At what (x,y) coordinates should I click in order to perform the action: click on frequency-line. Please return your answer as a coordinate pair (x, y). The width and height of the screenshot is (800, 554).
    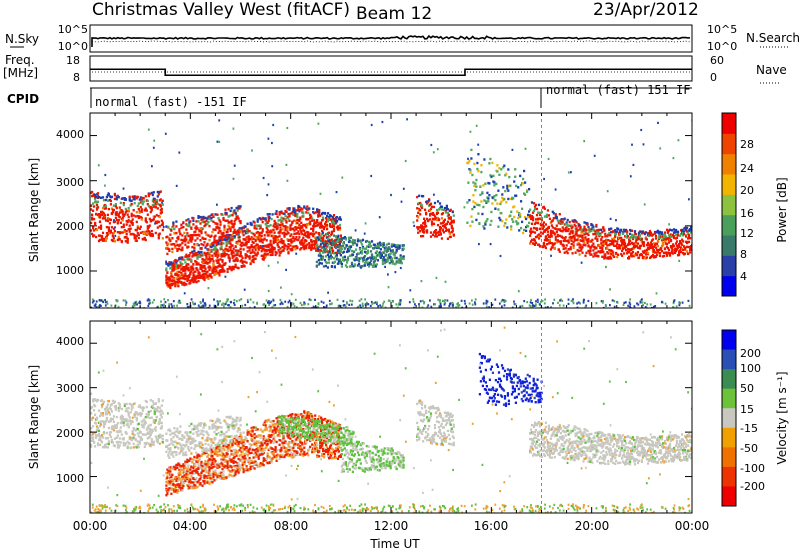
    Looking at the image, I should click on (391, 72).